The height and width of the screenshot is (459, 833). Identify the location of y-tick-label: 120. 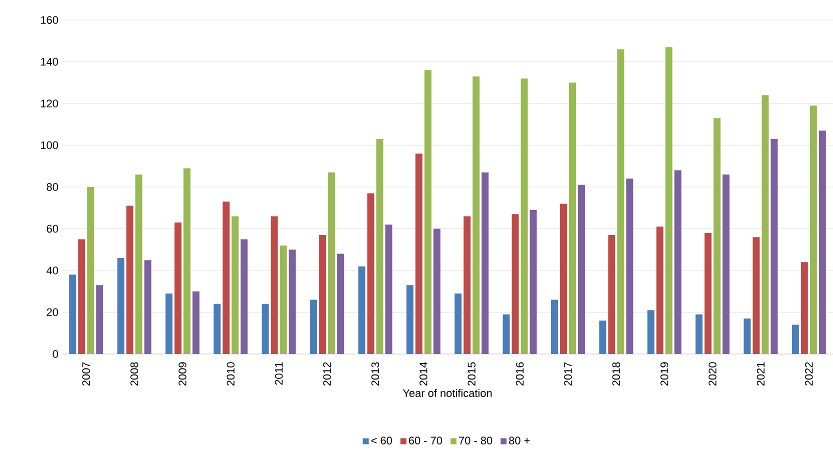
(49, 104).